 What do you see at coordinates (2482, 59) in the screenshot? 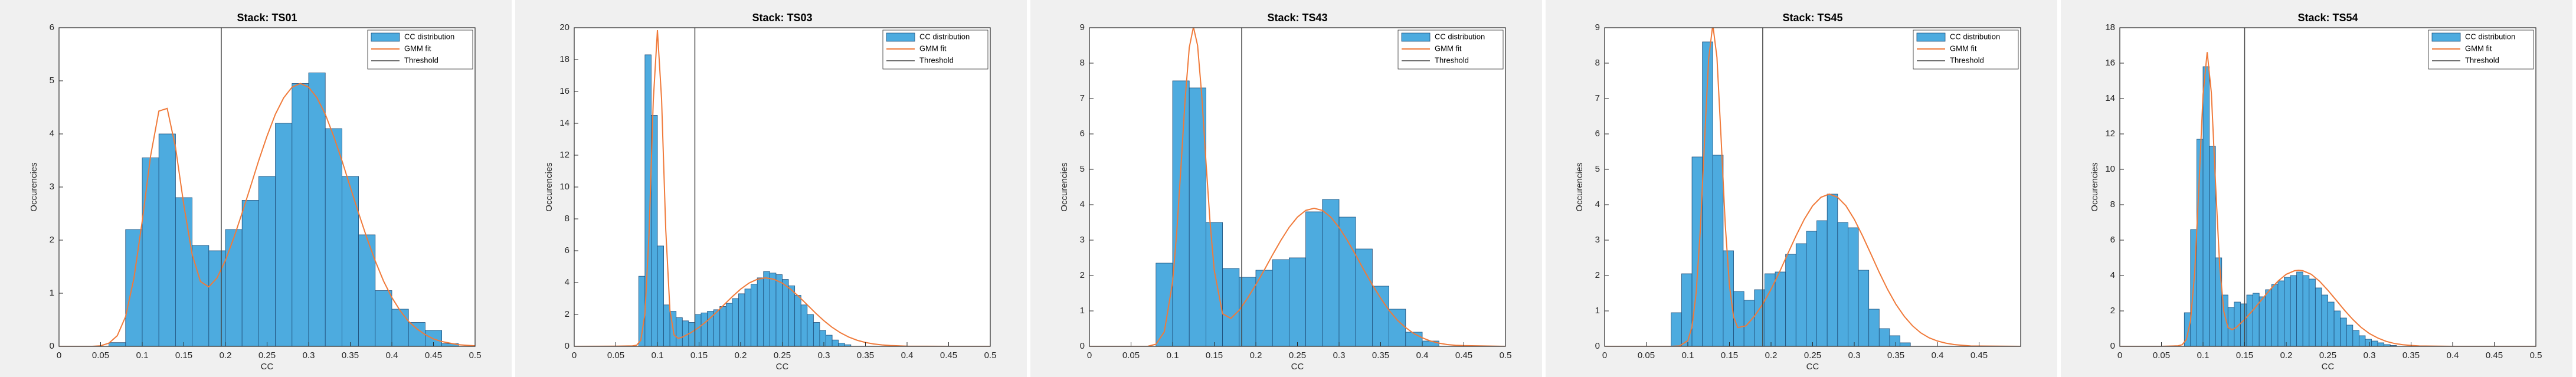
I see `legend-label: Threshold` at bounding box center [2482, 59].